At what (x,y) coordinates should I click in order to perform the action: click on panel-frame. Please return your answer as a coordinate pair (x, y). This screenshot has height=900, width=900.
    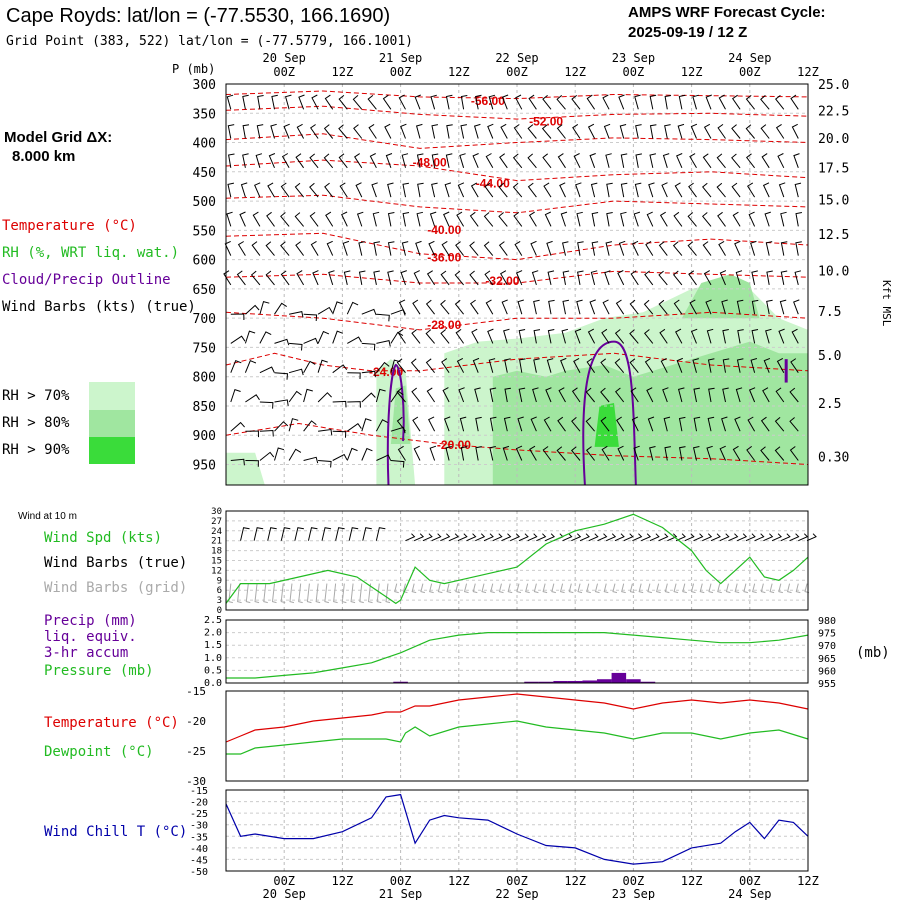
    Looking at the image, I should click on (517, 560).